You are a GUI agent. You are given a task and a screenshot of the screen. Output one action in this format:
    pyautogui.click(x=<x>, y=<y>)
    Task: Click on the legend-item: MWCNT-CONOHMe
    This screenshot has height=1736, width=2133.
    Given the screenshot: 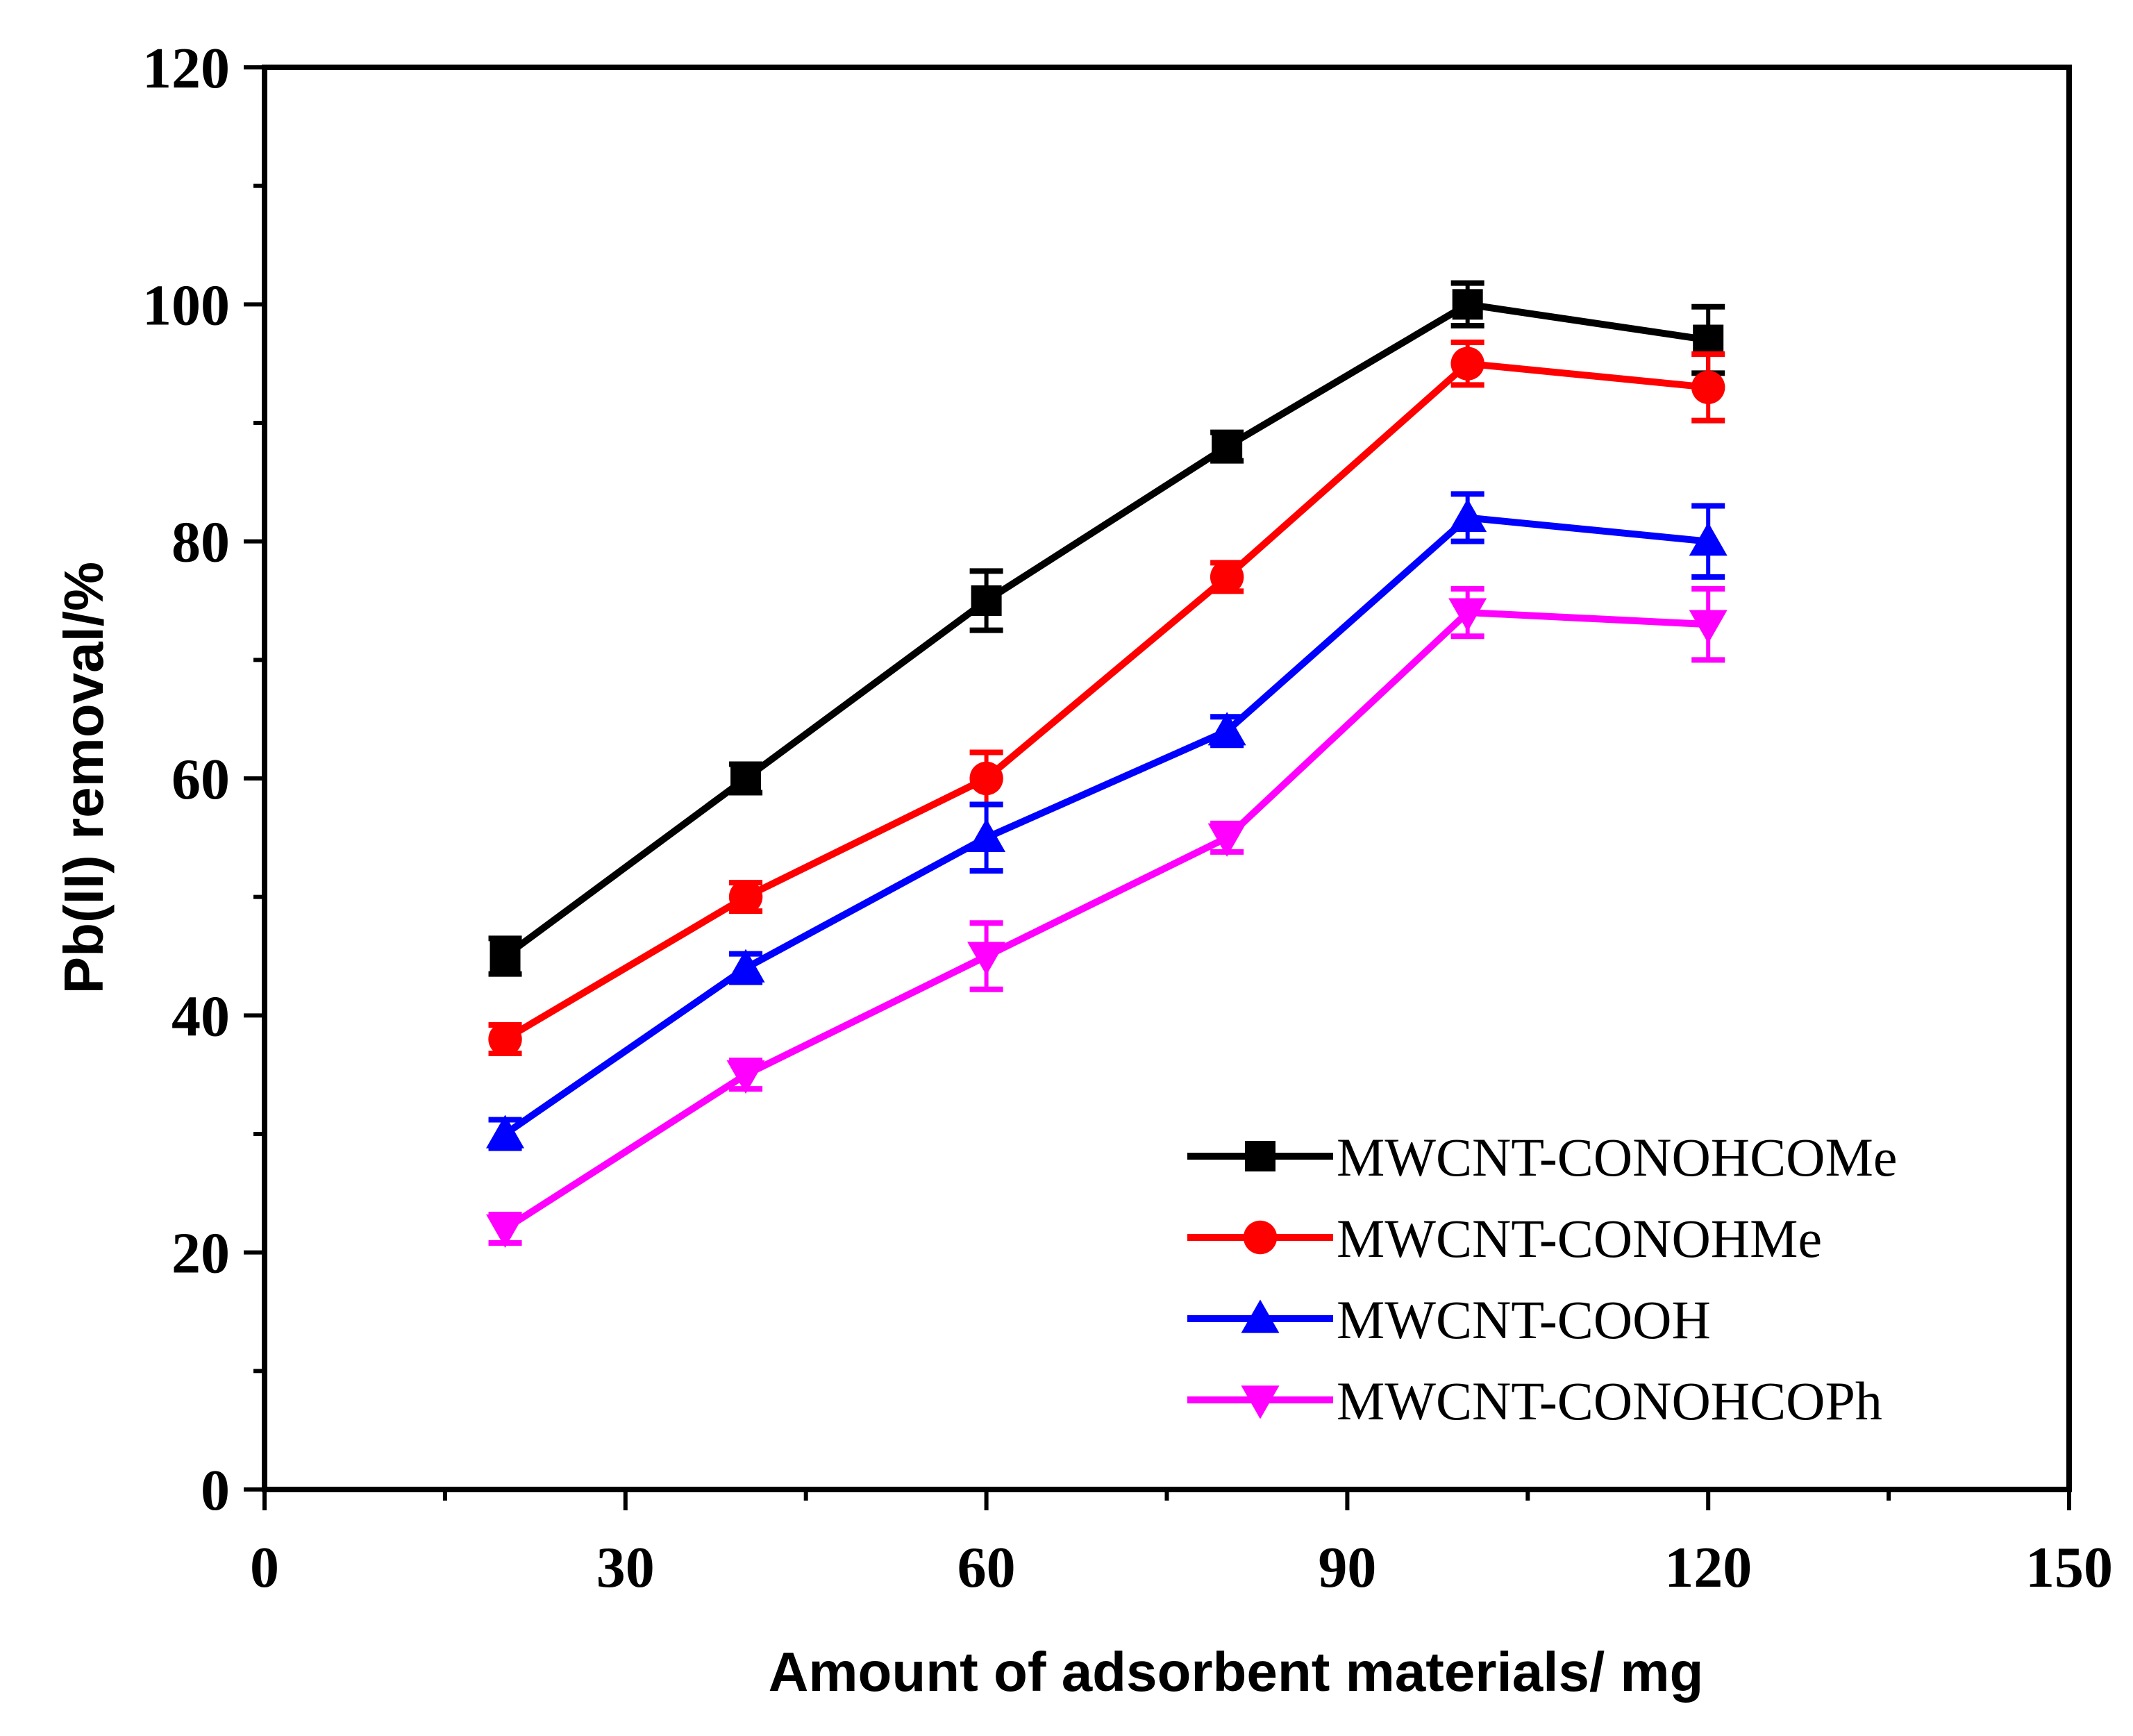 What is the action you would take?
    pyautogui.click(x=1504, y=1238)
    